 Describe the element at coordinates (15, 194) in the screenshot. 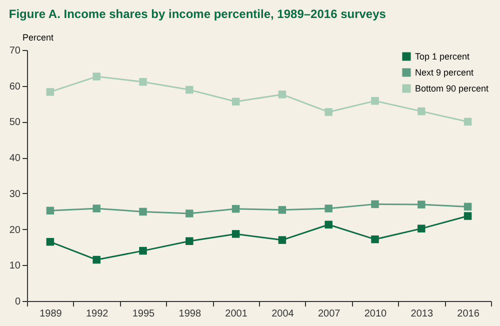

I see `y-tick-label: 30` at that location.